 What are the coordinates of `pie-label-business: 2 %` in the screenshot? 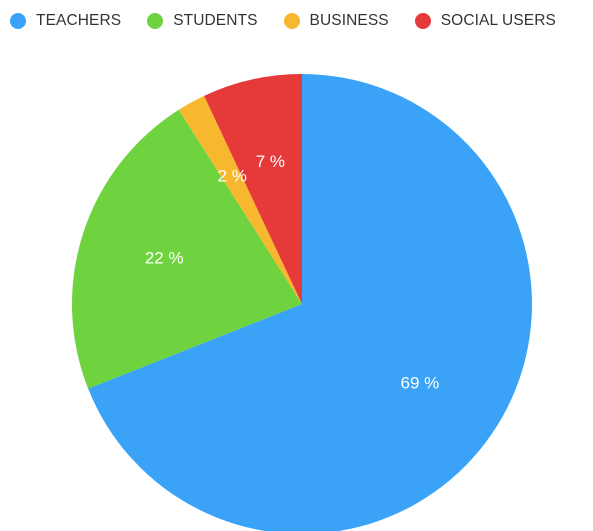 It's located at (232, 175).